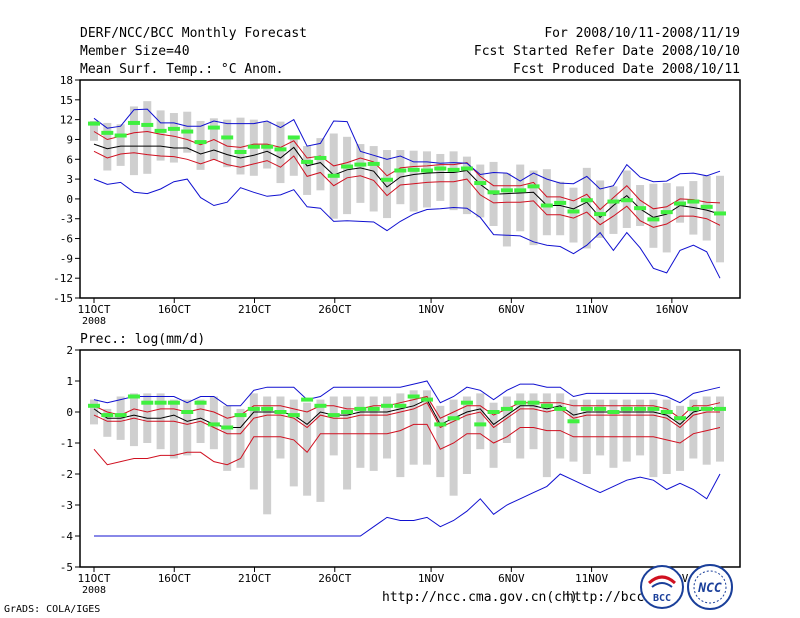 This screenshot has height=618, width=800. What do you see at coordinates (182, 69) in the screenshot?
I see `variable-label: Mean Surf. Temp.: °C Anom.` at bounding box center [182, 69].